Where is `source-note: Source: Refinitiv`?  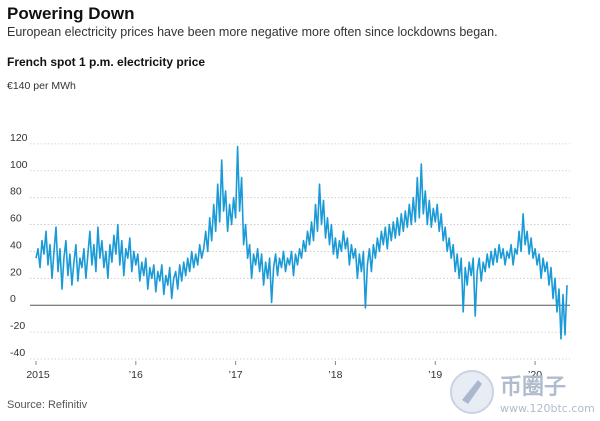
source-note: Source: Refinitiv is located at coordinates (47, 405).